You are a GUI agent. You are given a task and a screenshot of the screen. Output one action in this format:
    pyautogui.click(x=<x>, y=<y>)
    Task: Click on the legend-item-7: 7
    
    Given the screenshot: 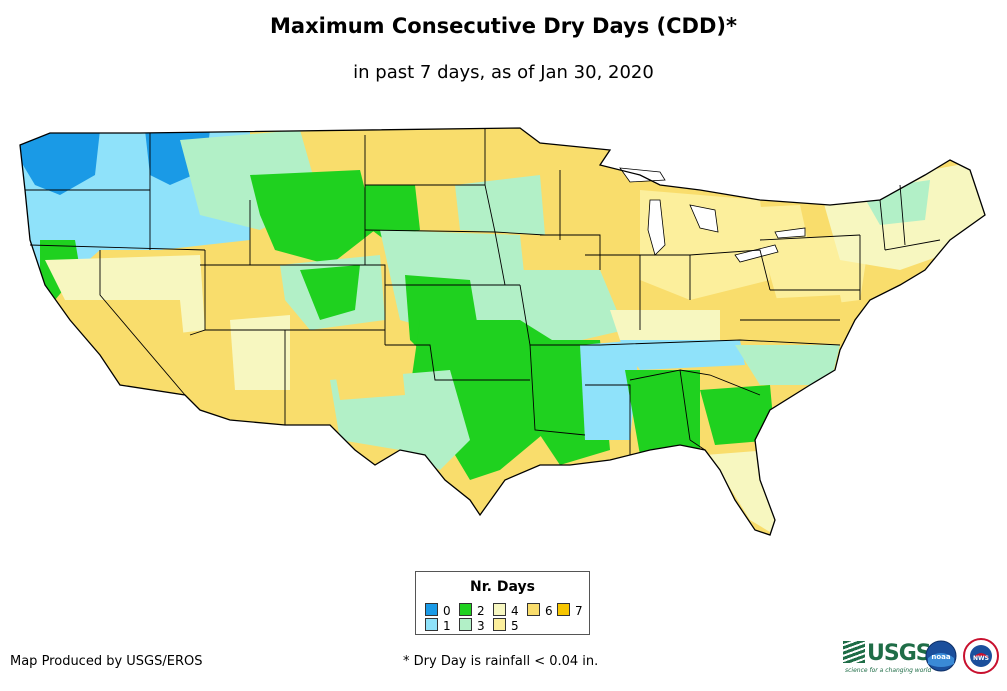 What is the action you would take?
    pyautogui.click(x=570, y=610)
    